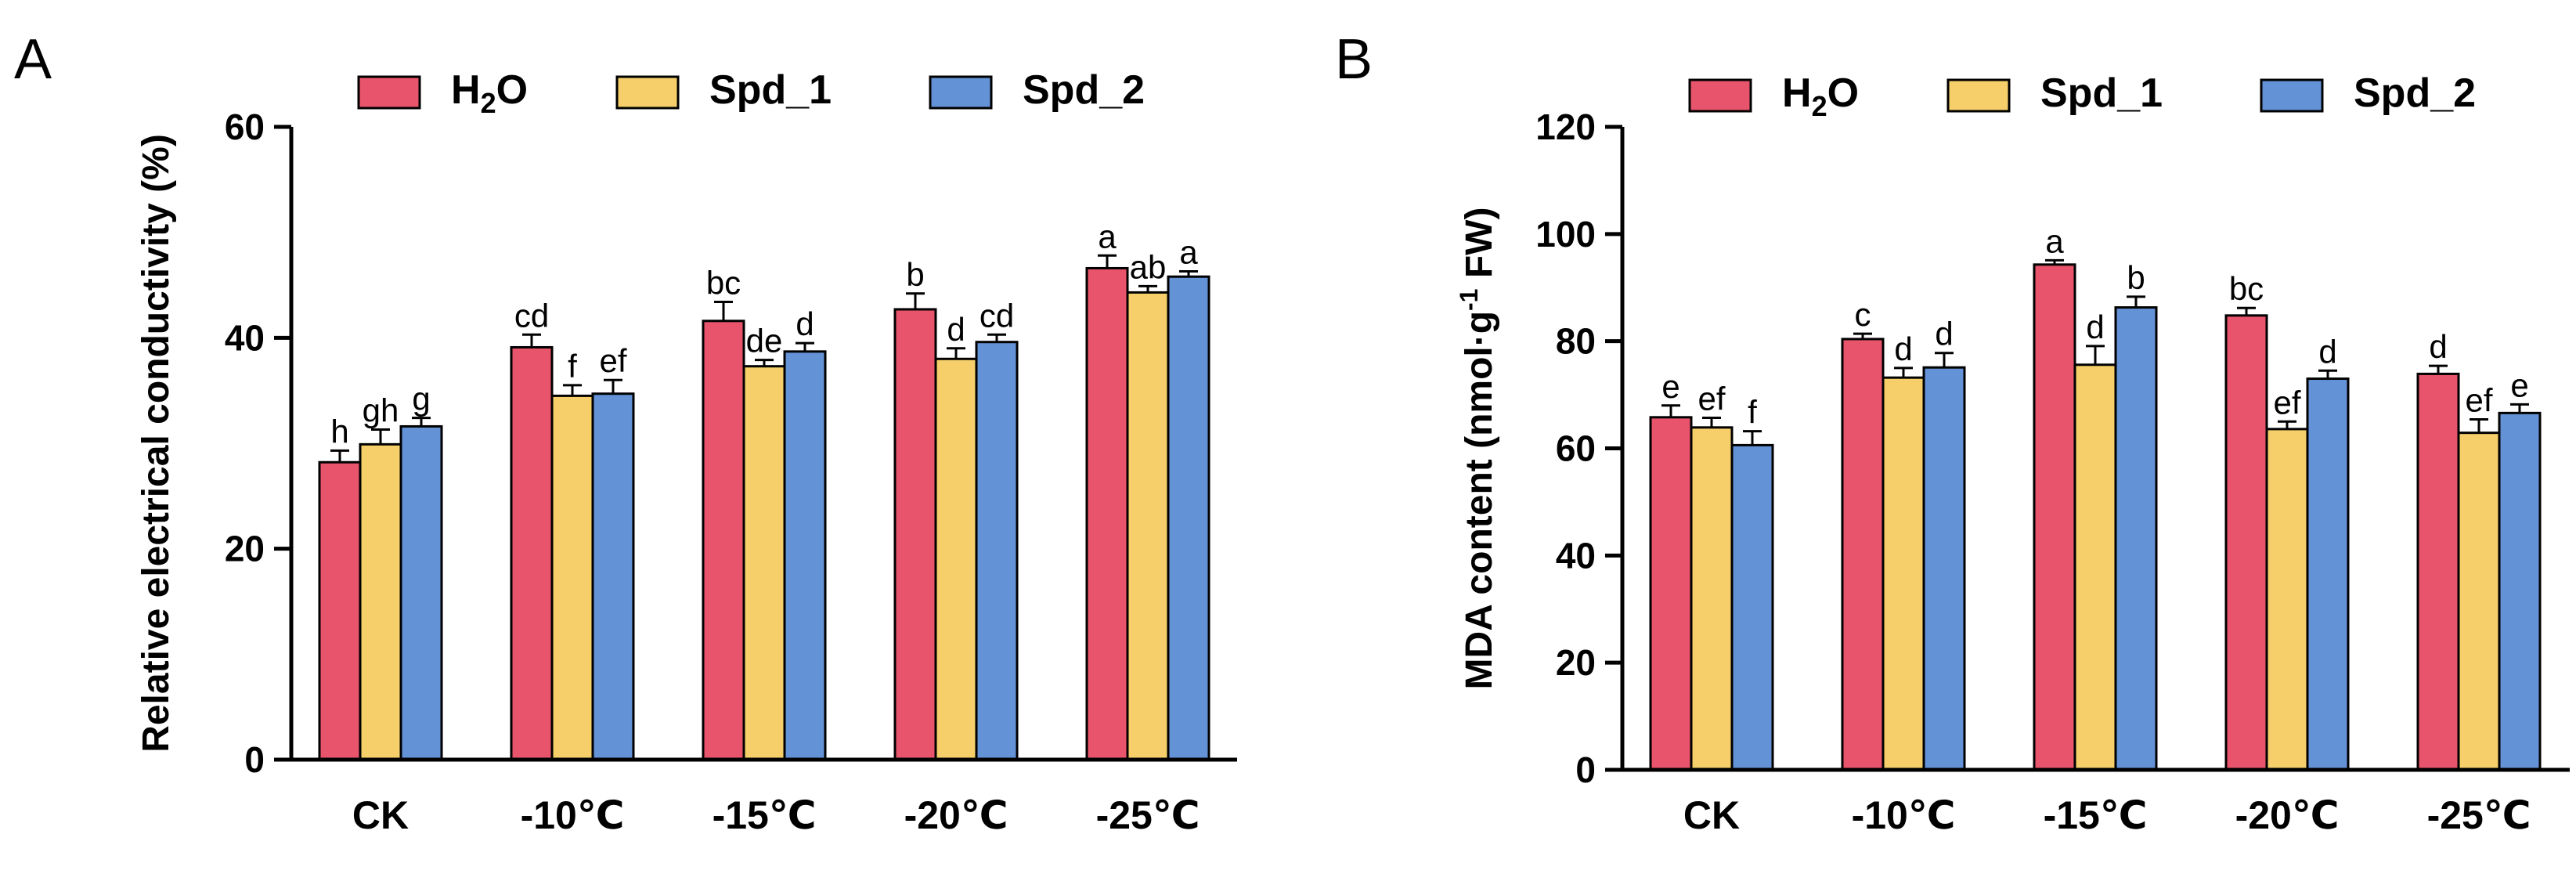 The width and height of the screenshot is (2576, 892). What do you see at coordinates (1752, 582) in the screenshot?
I see `bar-group-item: f` at bounding box center [1752, 582].